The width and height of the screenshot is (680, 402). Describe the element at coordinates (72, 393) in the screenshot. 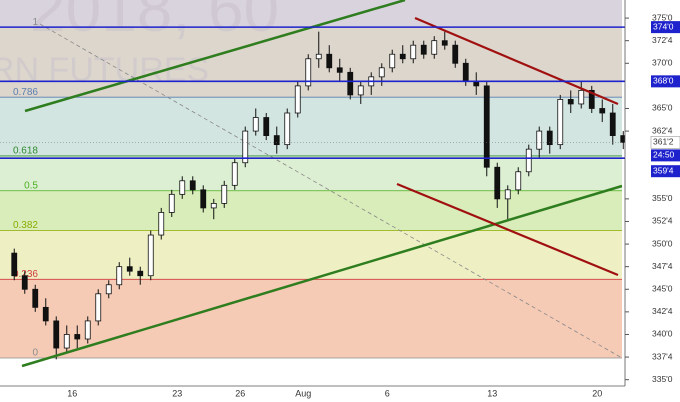

I see `x-tick-label: 16` at that location.